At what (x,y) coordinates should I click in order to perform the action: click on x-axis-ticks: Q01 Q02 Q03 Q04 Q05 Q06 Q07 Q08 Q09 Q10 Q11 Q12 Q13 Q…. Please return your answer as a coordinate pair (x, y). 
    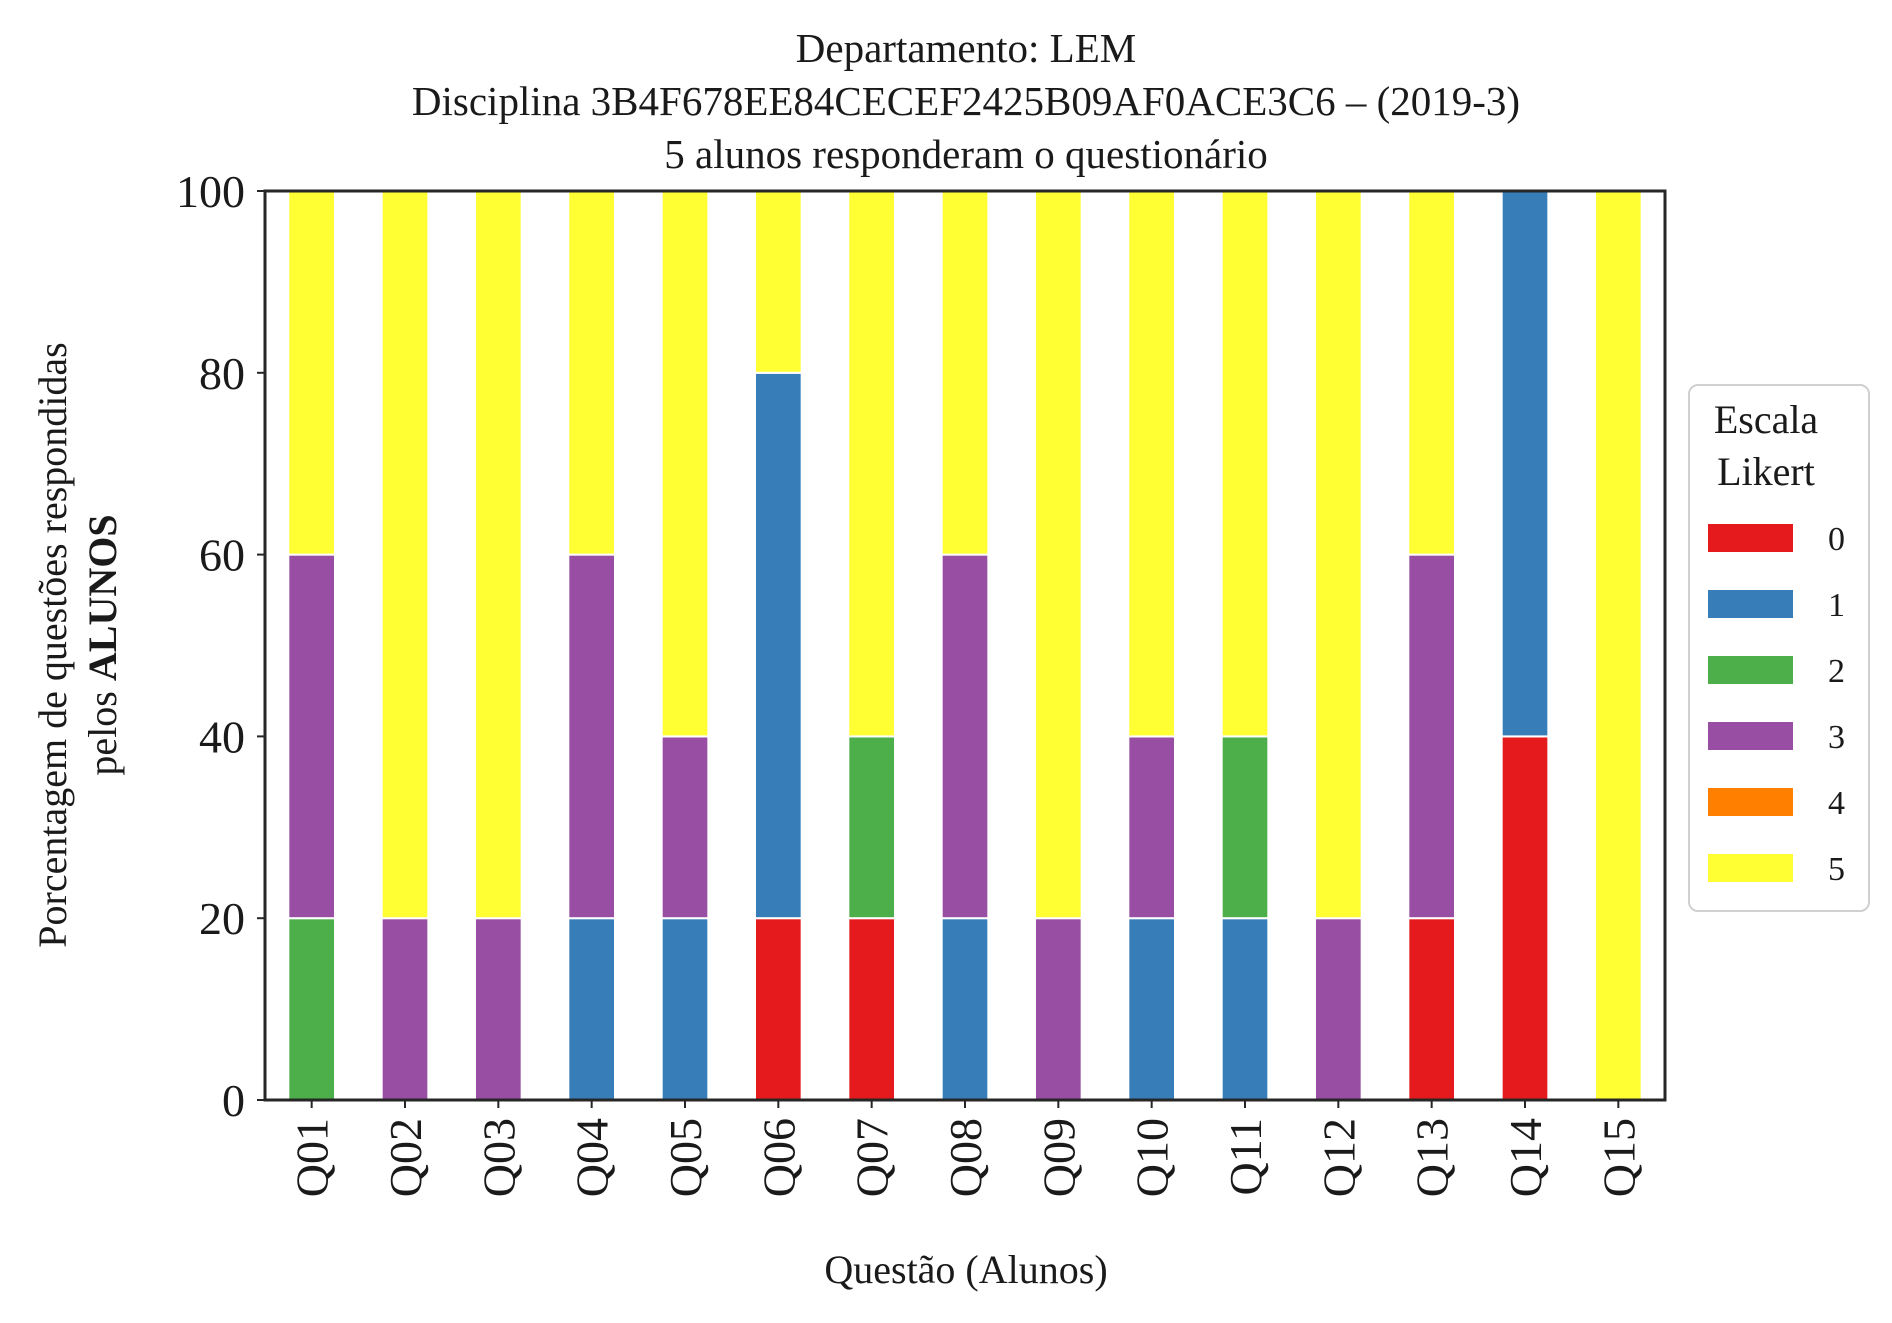
    Looking at the image, I should click on (965, 1148).